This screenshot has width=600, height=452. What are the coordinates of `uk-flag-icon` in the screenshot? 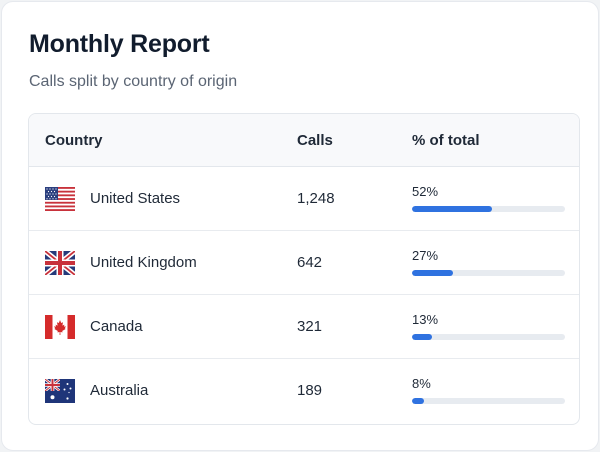 It's located at (60, 263).